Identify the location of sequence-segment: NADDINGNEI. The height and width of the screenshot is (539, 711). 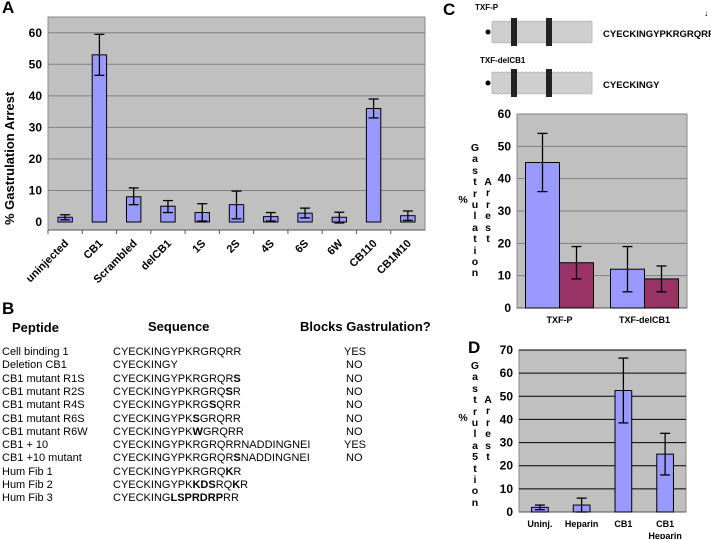
(275, 458).